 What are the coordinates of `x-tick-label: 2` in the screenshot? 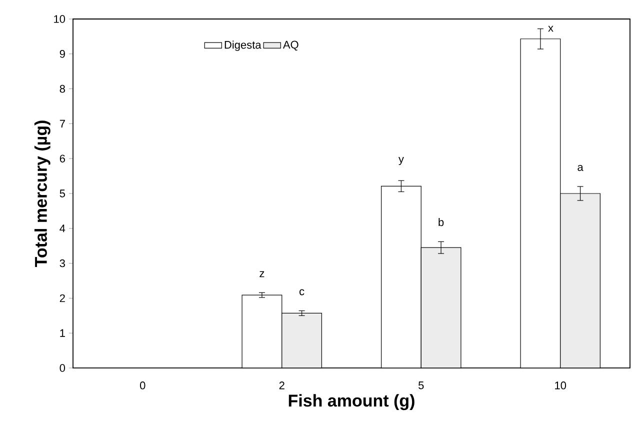 It's located at (281, 386).